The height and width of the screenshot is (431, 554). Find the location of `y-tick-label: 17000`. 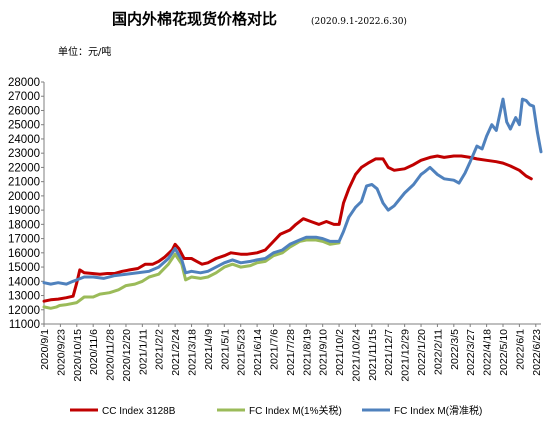

y-tick-label: 17000 is located at coordinates (24, 240).